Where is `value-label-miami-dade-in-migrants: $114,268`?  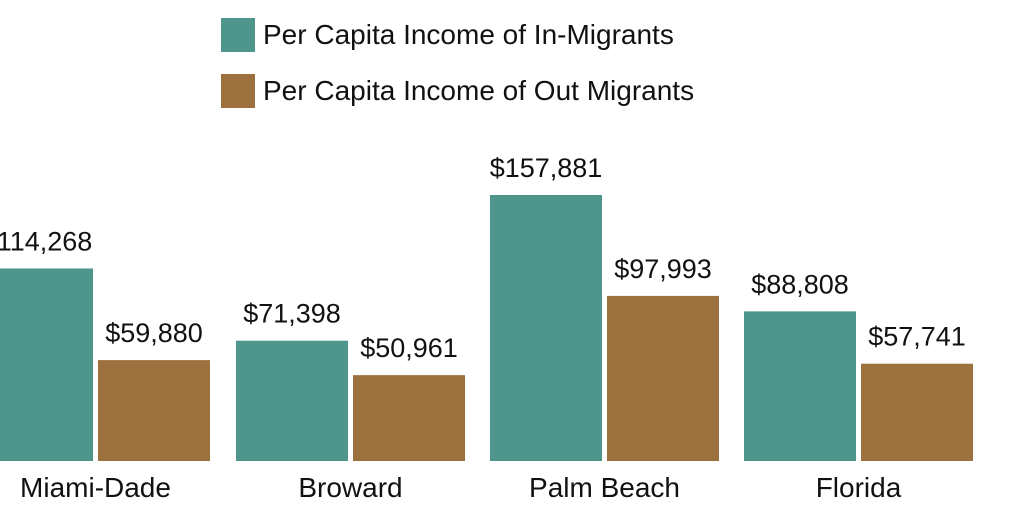 value-label-miami-dade-in-migrants: $114,268 is located at coordinates (46, 241).